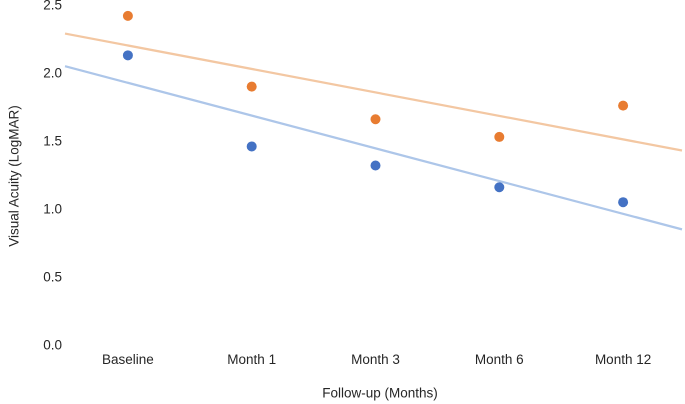  I want to click on y-tick-label: 2.0, so click(52, 73).